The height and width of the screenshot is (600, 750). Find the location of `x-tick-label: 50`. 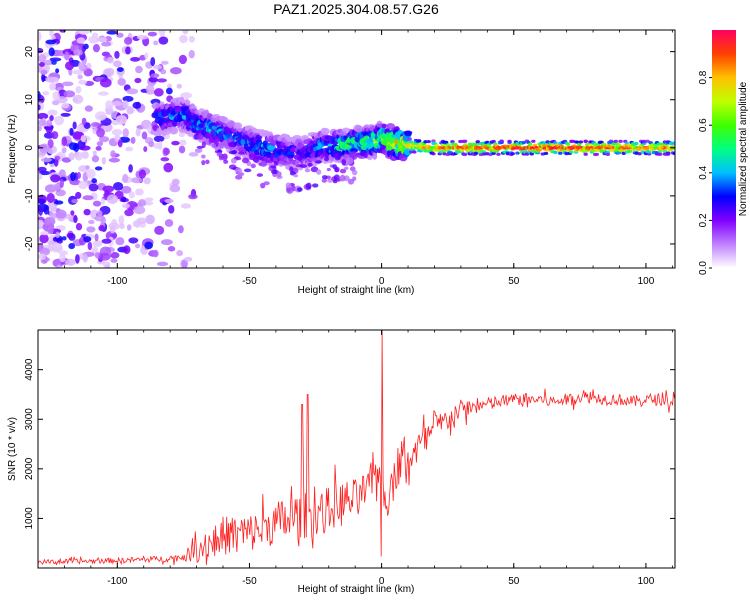

x-tick-label: 50 is located at coordinates (514, 281).